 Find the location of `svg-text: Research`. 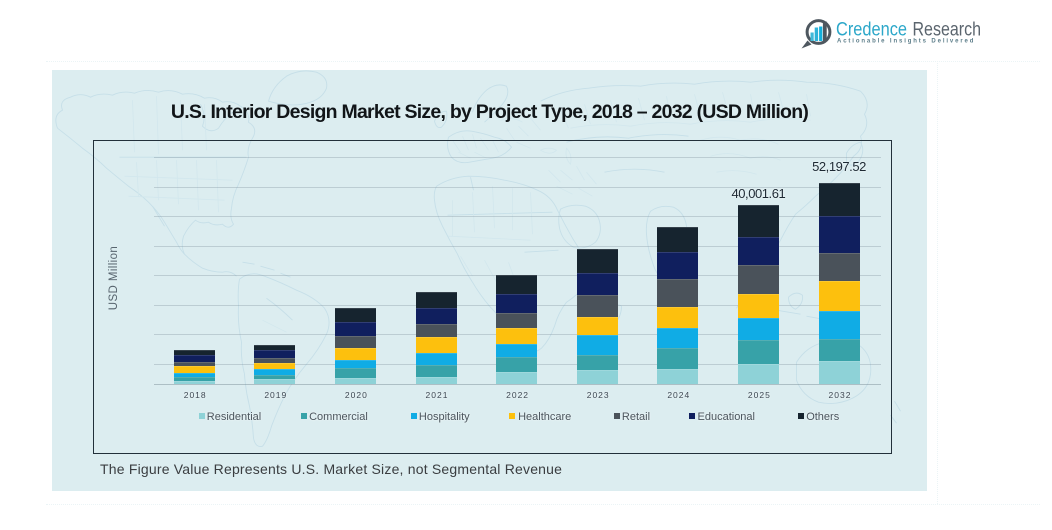

svg-text: Research is located at coordinates (947, 29).